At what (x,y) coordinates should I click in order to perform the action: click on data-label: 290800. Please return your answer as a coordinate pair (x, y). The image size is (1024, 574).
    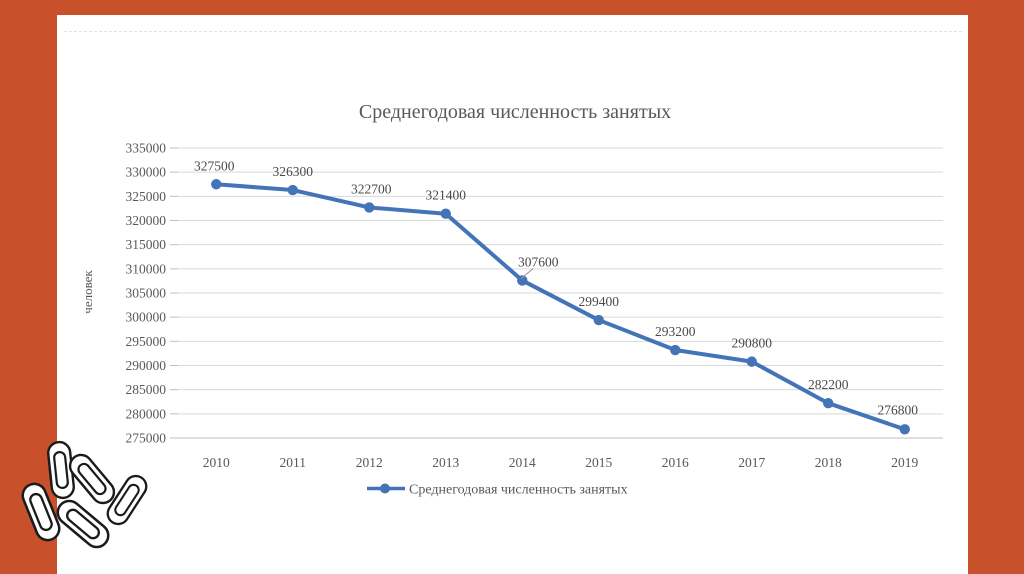
    Looking at the image, I should click on (752, 343).